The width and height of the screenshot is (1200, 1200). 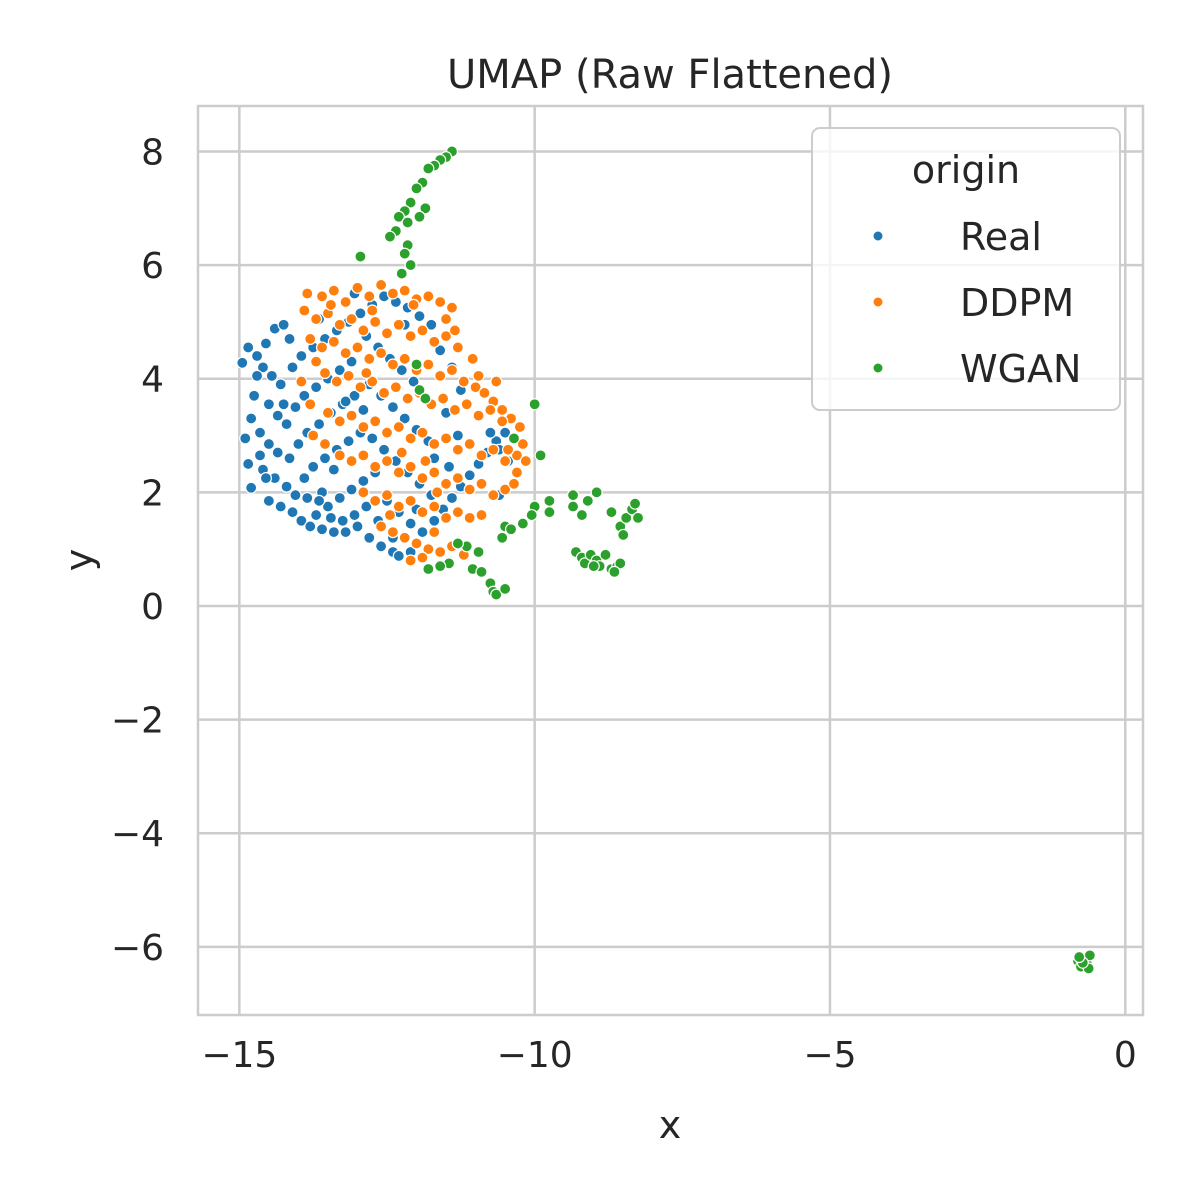 I want to click on legend-title: origin, so click(x=966, y=170).